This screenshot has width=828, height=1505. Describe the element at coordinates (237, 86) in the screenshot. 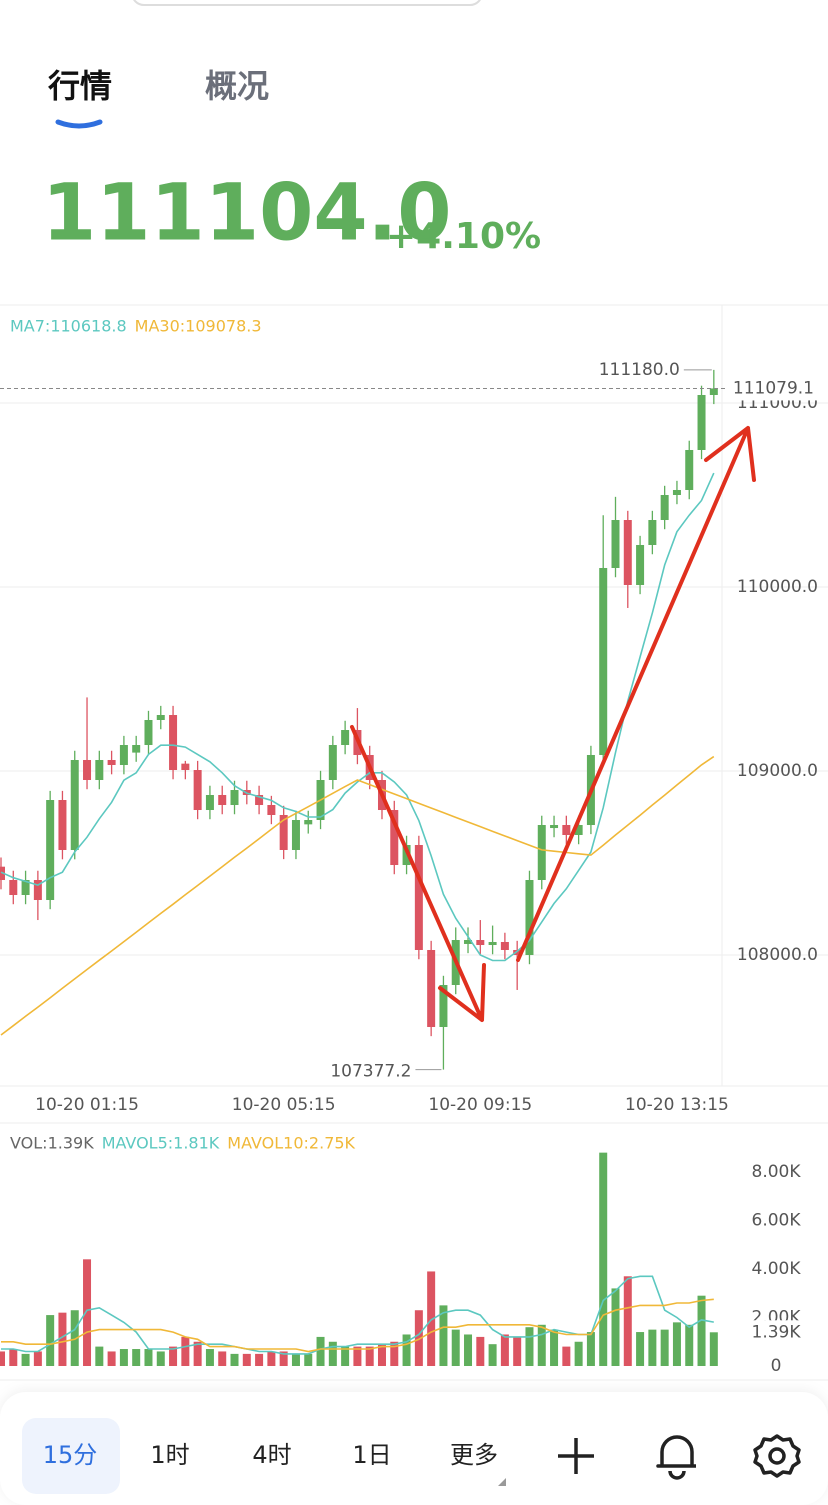

I see `tab: 概况` at that location.